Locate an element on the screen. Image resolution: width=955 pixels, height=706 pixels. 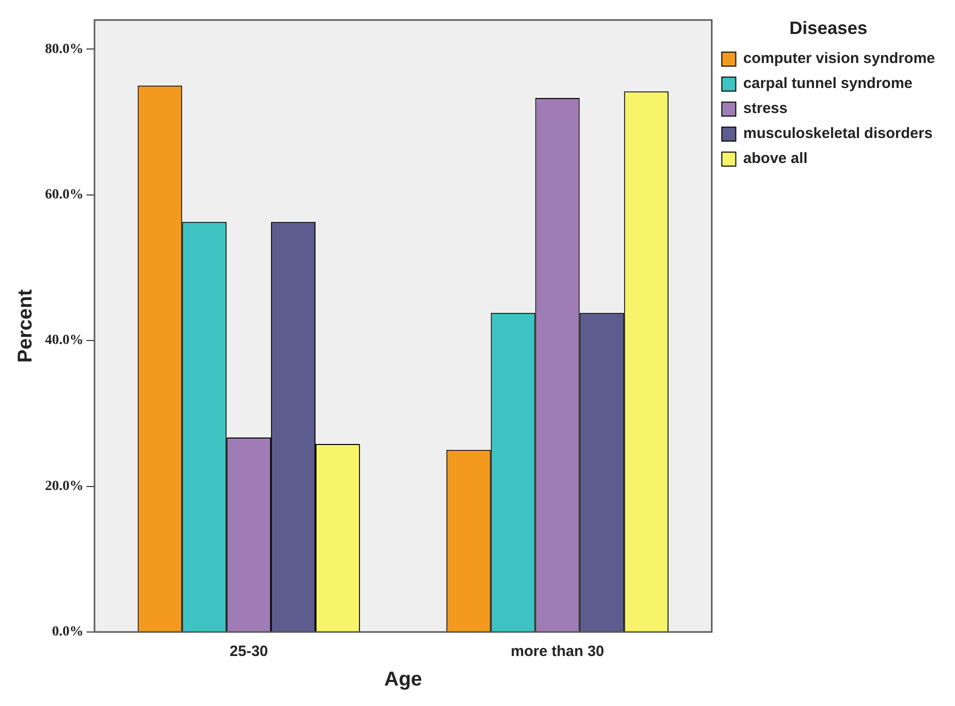
y-tick-label: 80.0% is located at coordinates (64, 49).